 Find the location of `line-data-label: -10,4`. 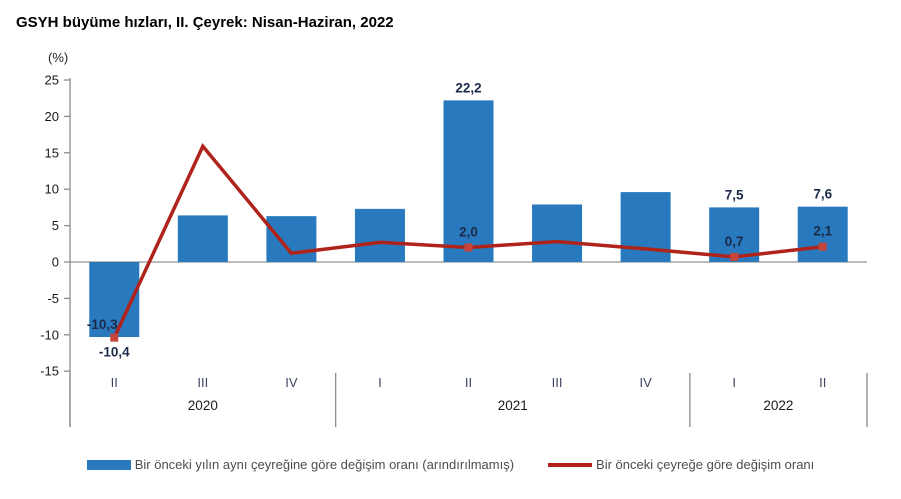

line-data-label: -10,4 is located at coordinates (114, 352).